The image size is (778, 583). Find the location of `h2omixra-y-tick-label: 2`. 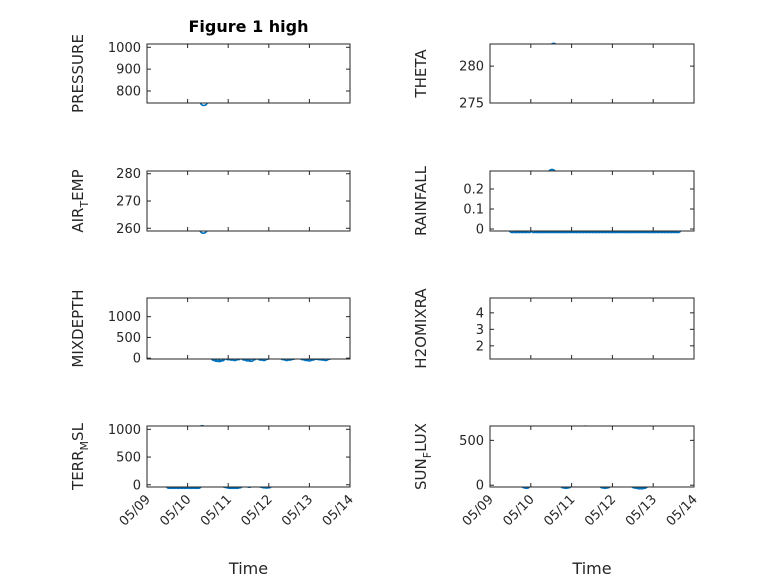

h2omixra-y-tick-label: 2 is located at coordinates (480, 346).